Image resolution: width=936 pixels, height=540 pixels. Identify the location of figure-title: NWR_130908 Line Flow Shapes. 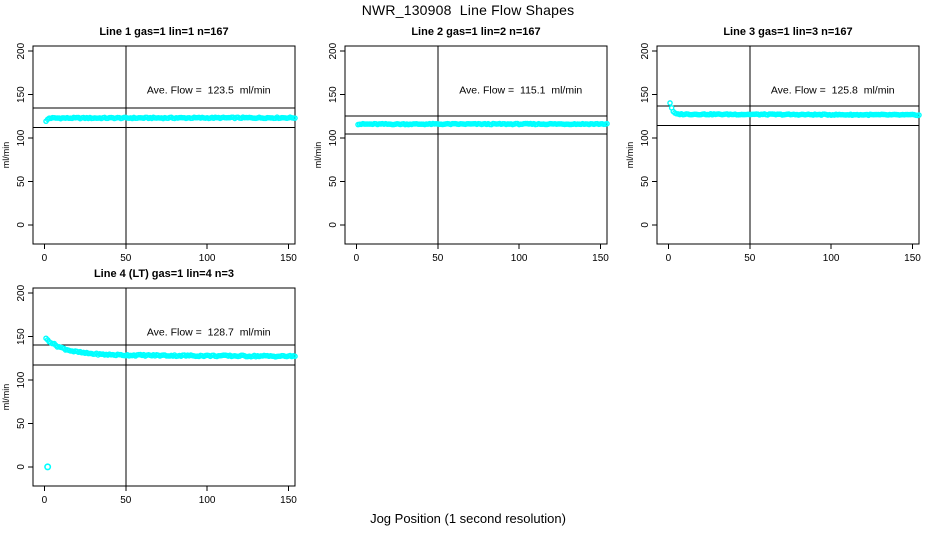
(468, 10).